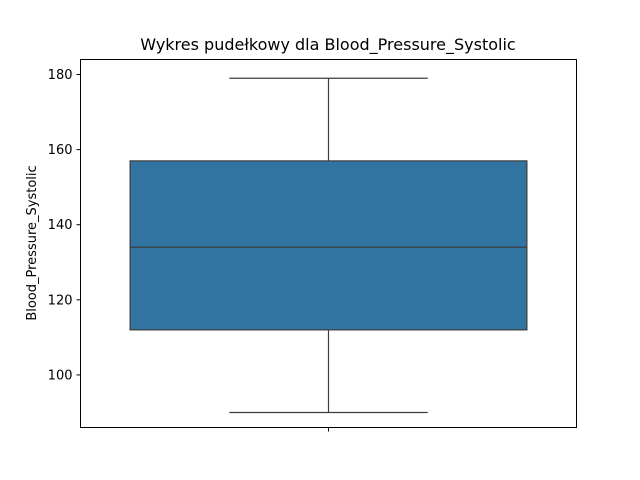  Describe the element at coordinates (60, 300) in the screenshot. I see `y-tick-label: 120` at that location.